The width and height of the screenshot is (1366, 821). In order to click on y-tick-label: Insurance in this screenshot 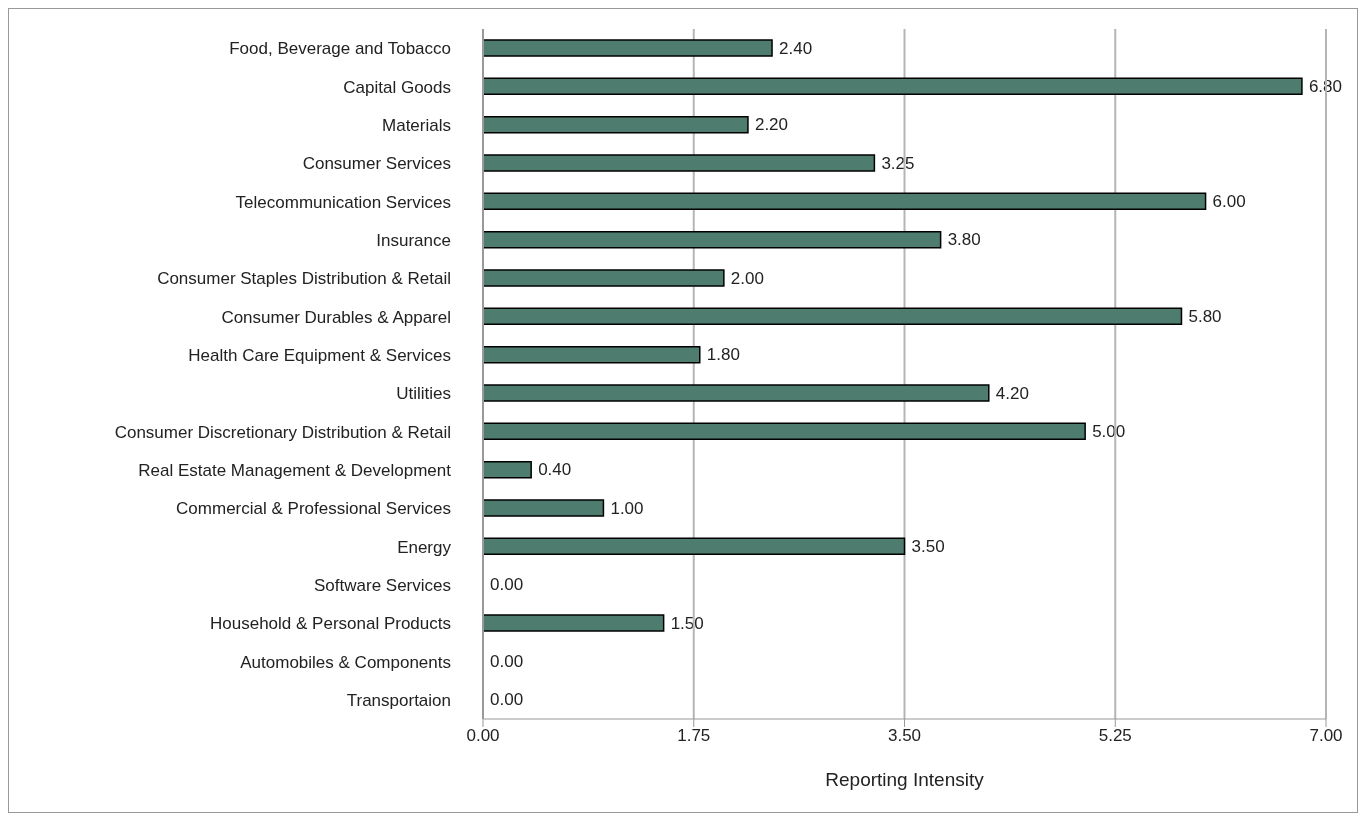, I will do `click(413, 240)`.